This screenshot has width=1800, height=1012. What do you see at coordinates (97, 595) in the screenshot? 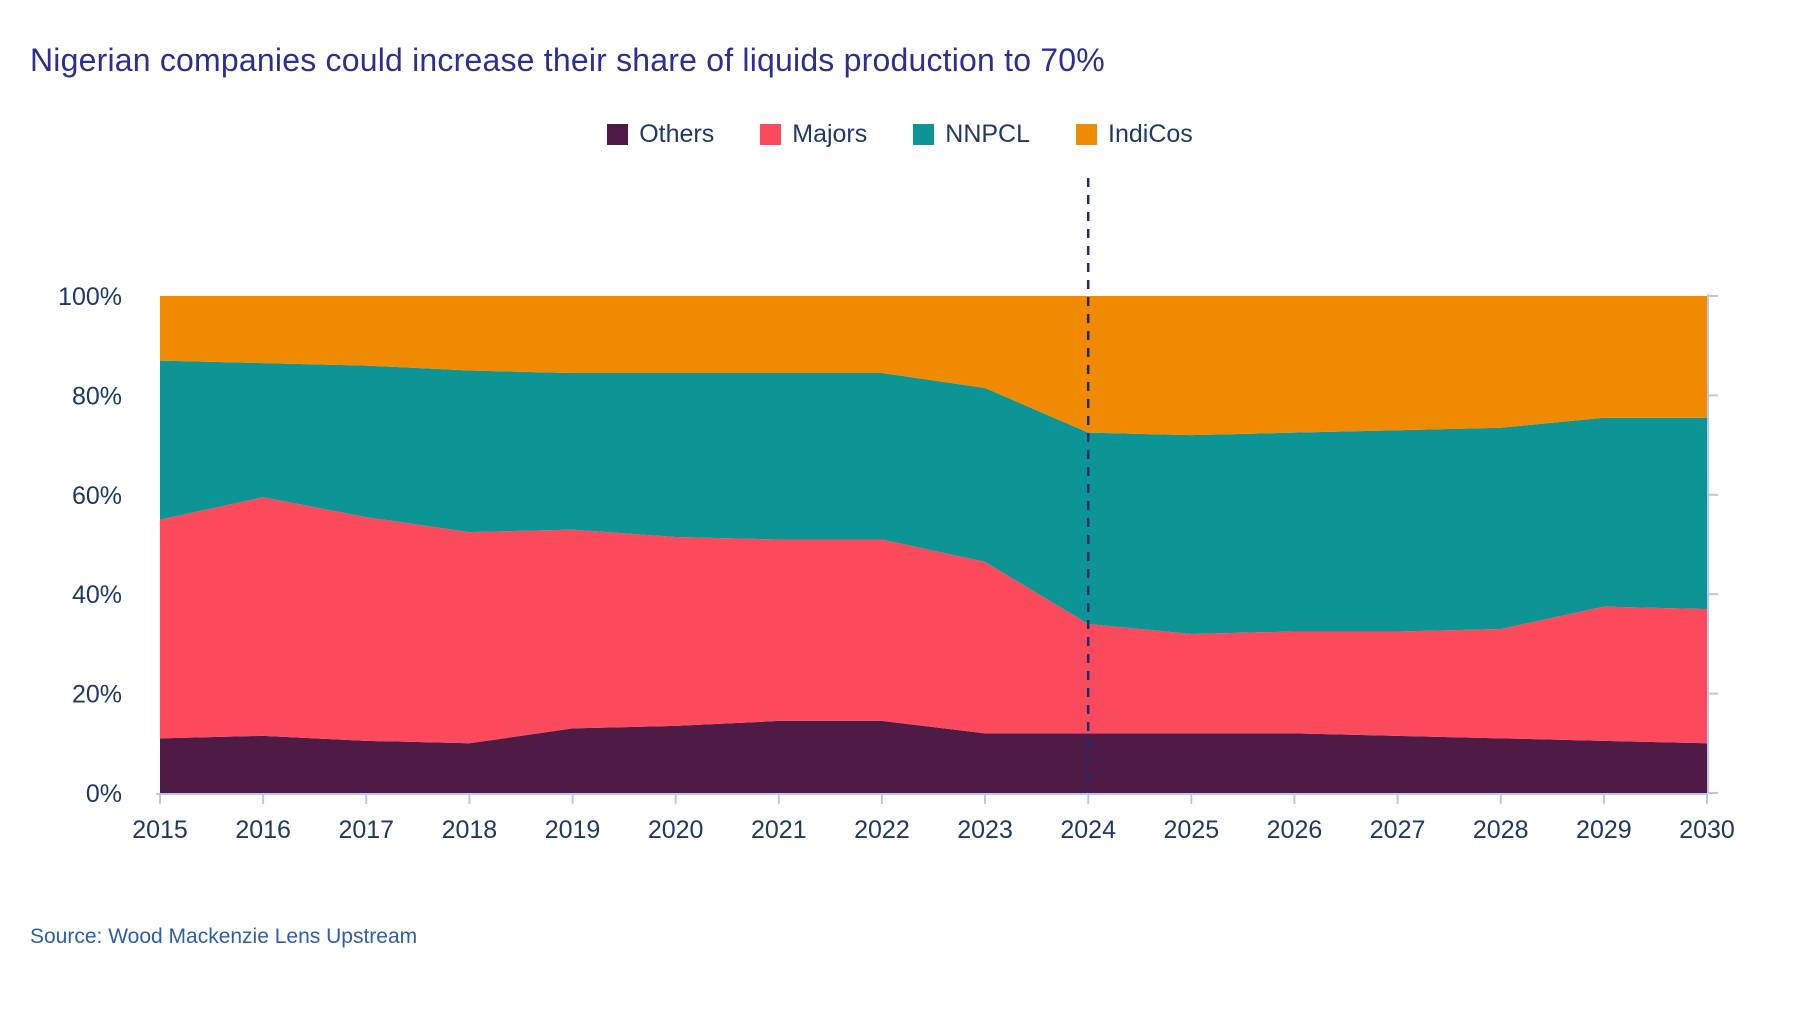
I see `y-axis-label: 40%` at bounding box center [97, 595].